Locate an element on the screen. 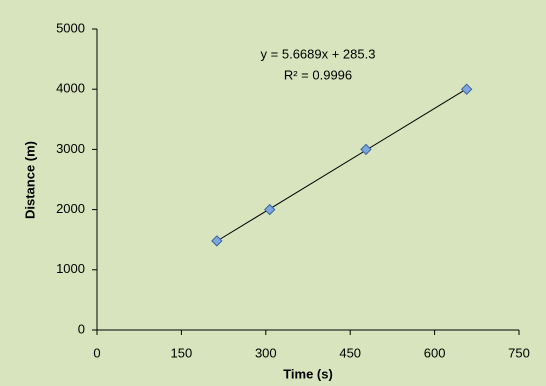 The height and width of the screenshot is (386, 546). y-tick-label: 2000 is located at coordinates (70, 208).